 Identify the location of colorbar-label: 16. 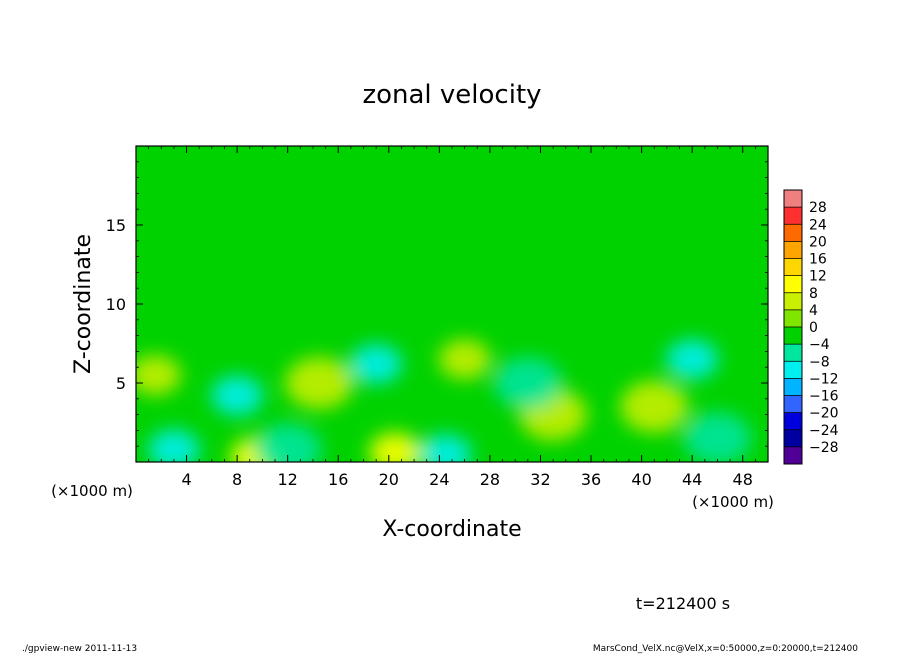
(818, 260).